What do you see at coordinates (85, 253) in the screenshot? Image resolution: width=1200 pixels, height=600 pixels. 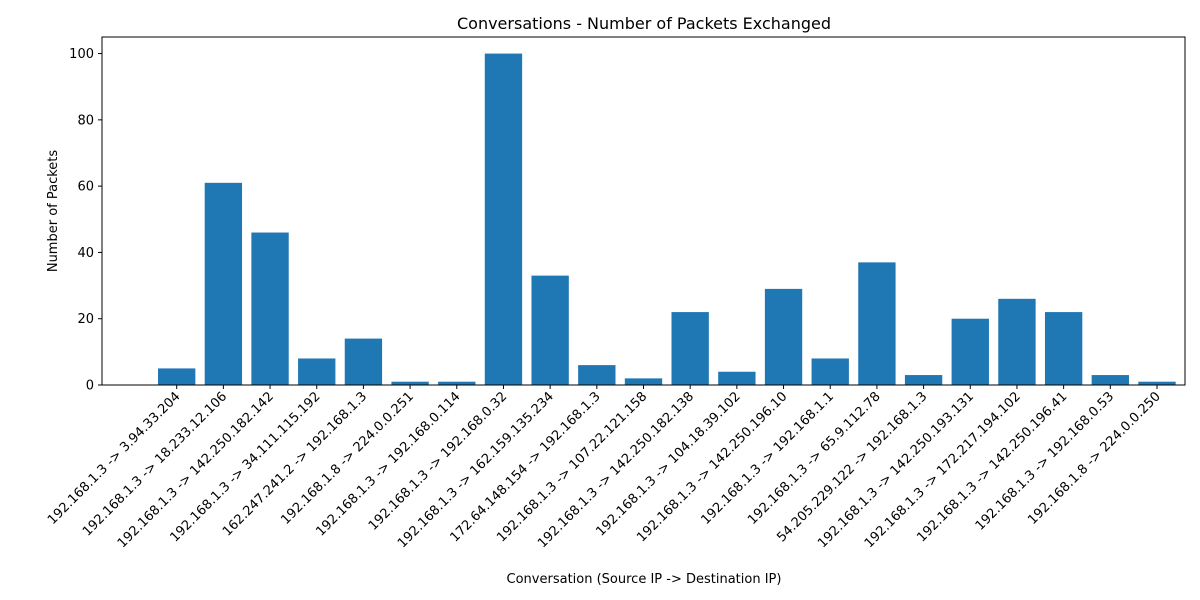 I see `y-tick-label-2: 40` at bounding box center [85, 253].